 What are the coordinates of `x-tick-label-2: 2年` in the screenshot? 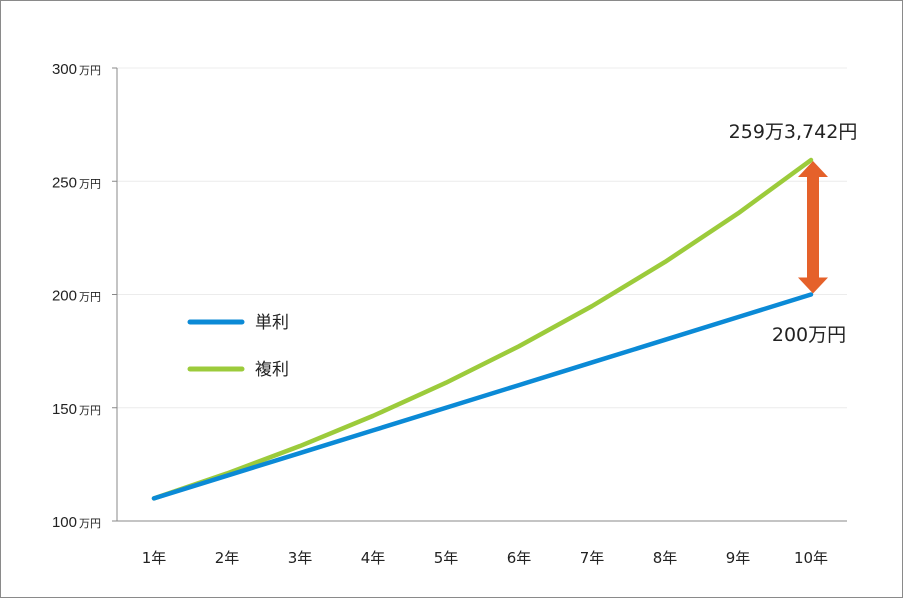 It's located at (227, 558).